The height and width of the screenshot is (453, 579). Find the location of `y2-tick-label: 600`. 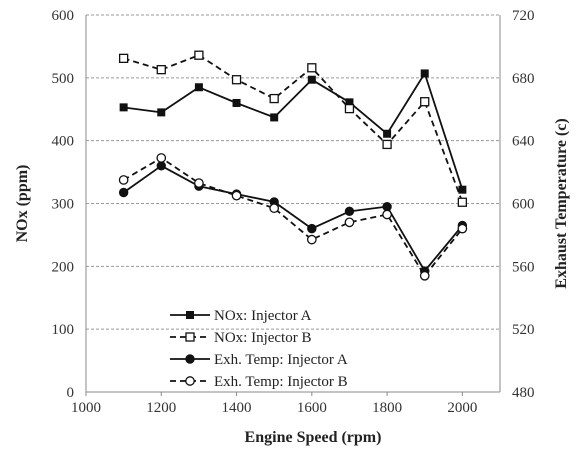

y2-tick-label: 600 is located at coordinates (523, 205).